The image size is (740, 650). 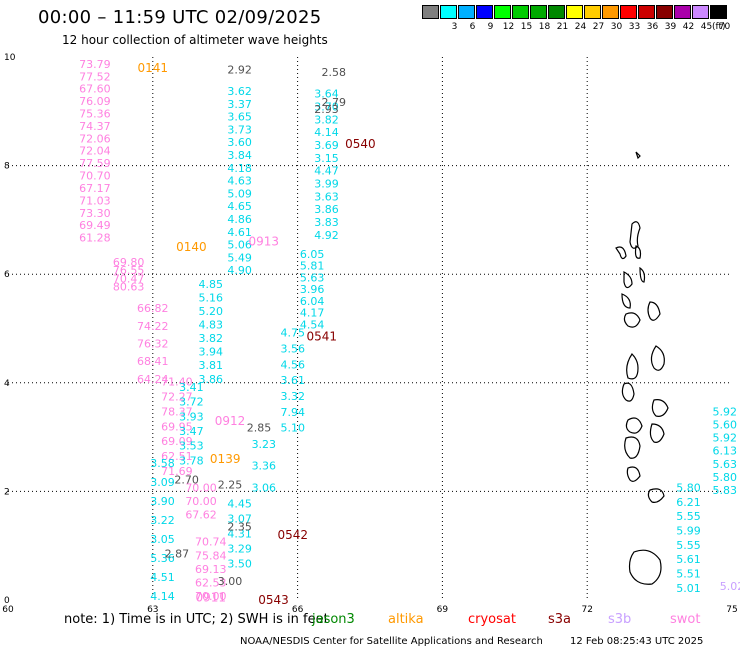 I want to click on legend-label: 12, so click(x=508, y=27).